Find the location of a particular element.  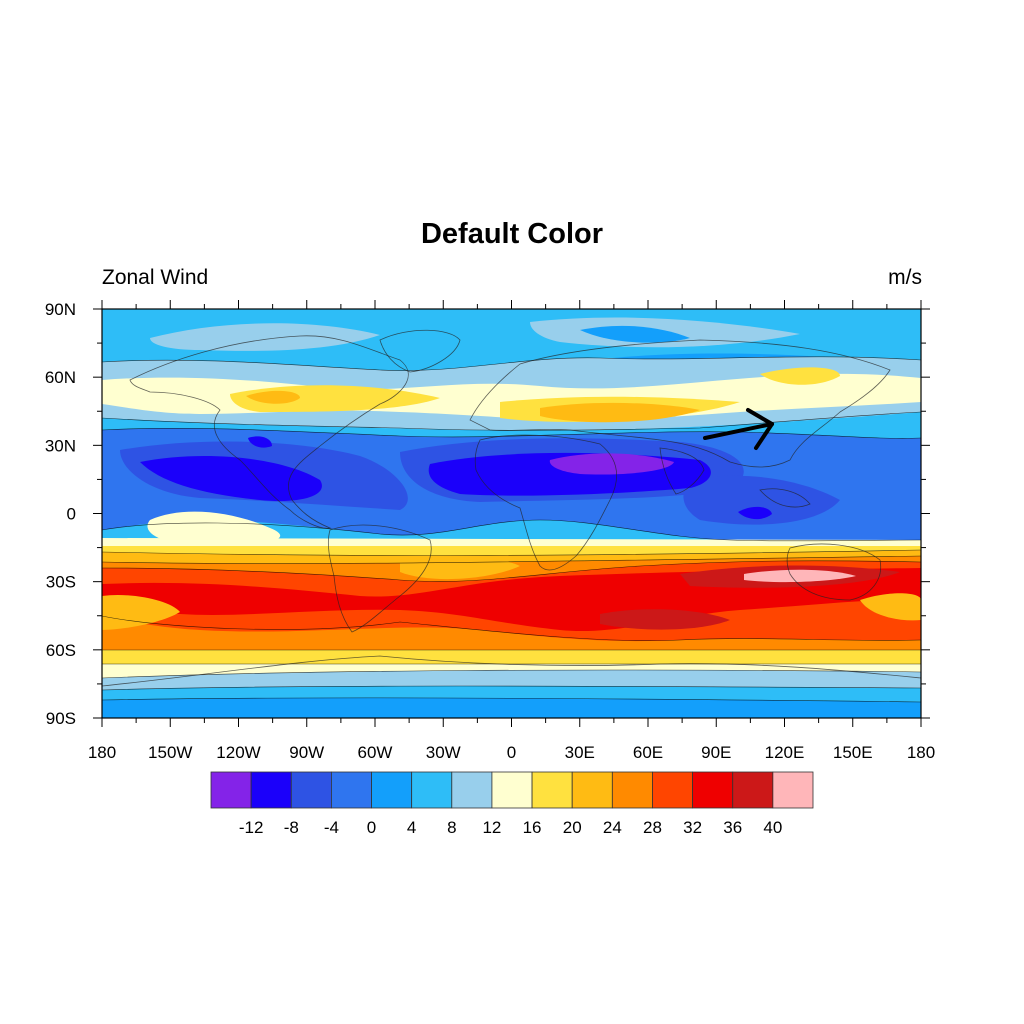

colorbar-label: -12 is located at coordinates (251, 827).